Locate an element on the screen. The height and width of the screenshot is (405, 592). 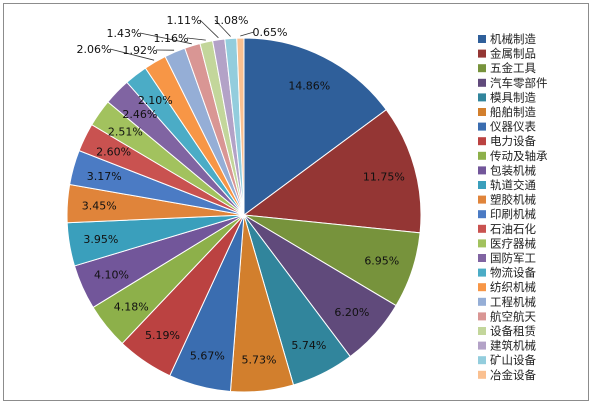
leader-lines is located at coordinates (182, 40).